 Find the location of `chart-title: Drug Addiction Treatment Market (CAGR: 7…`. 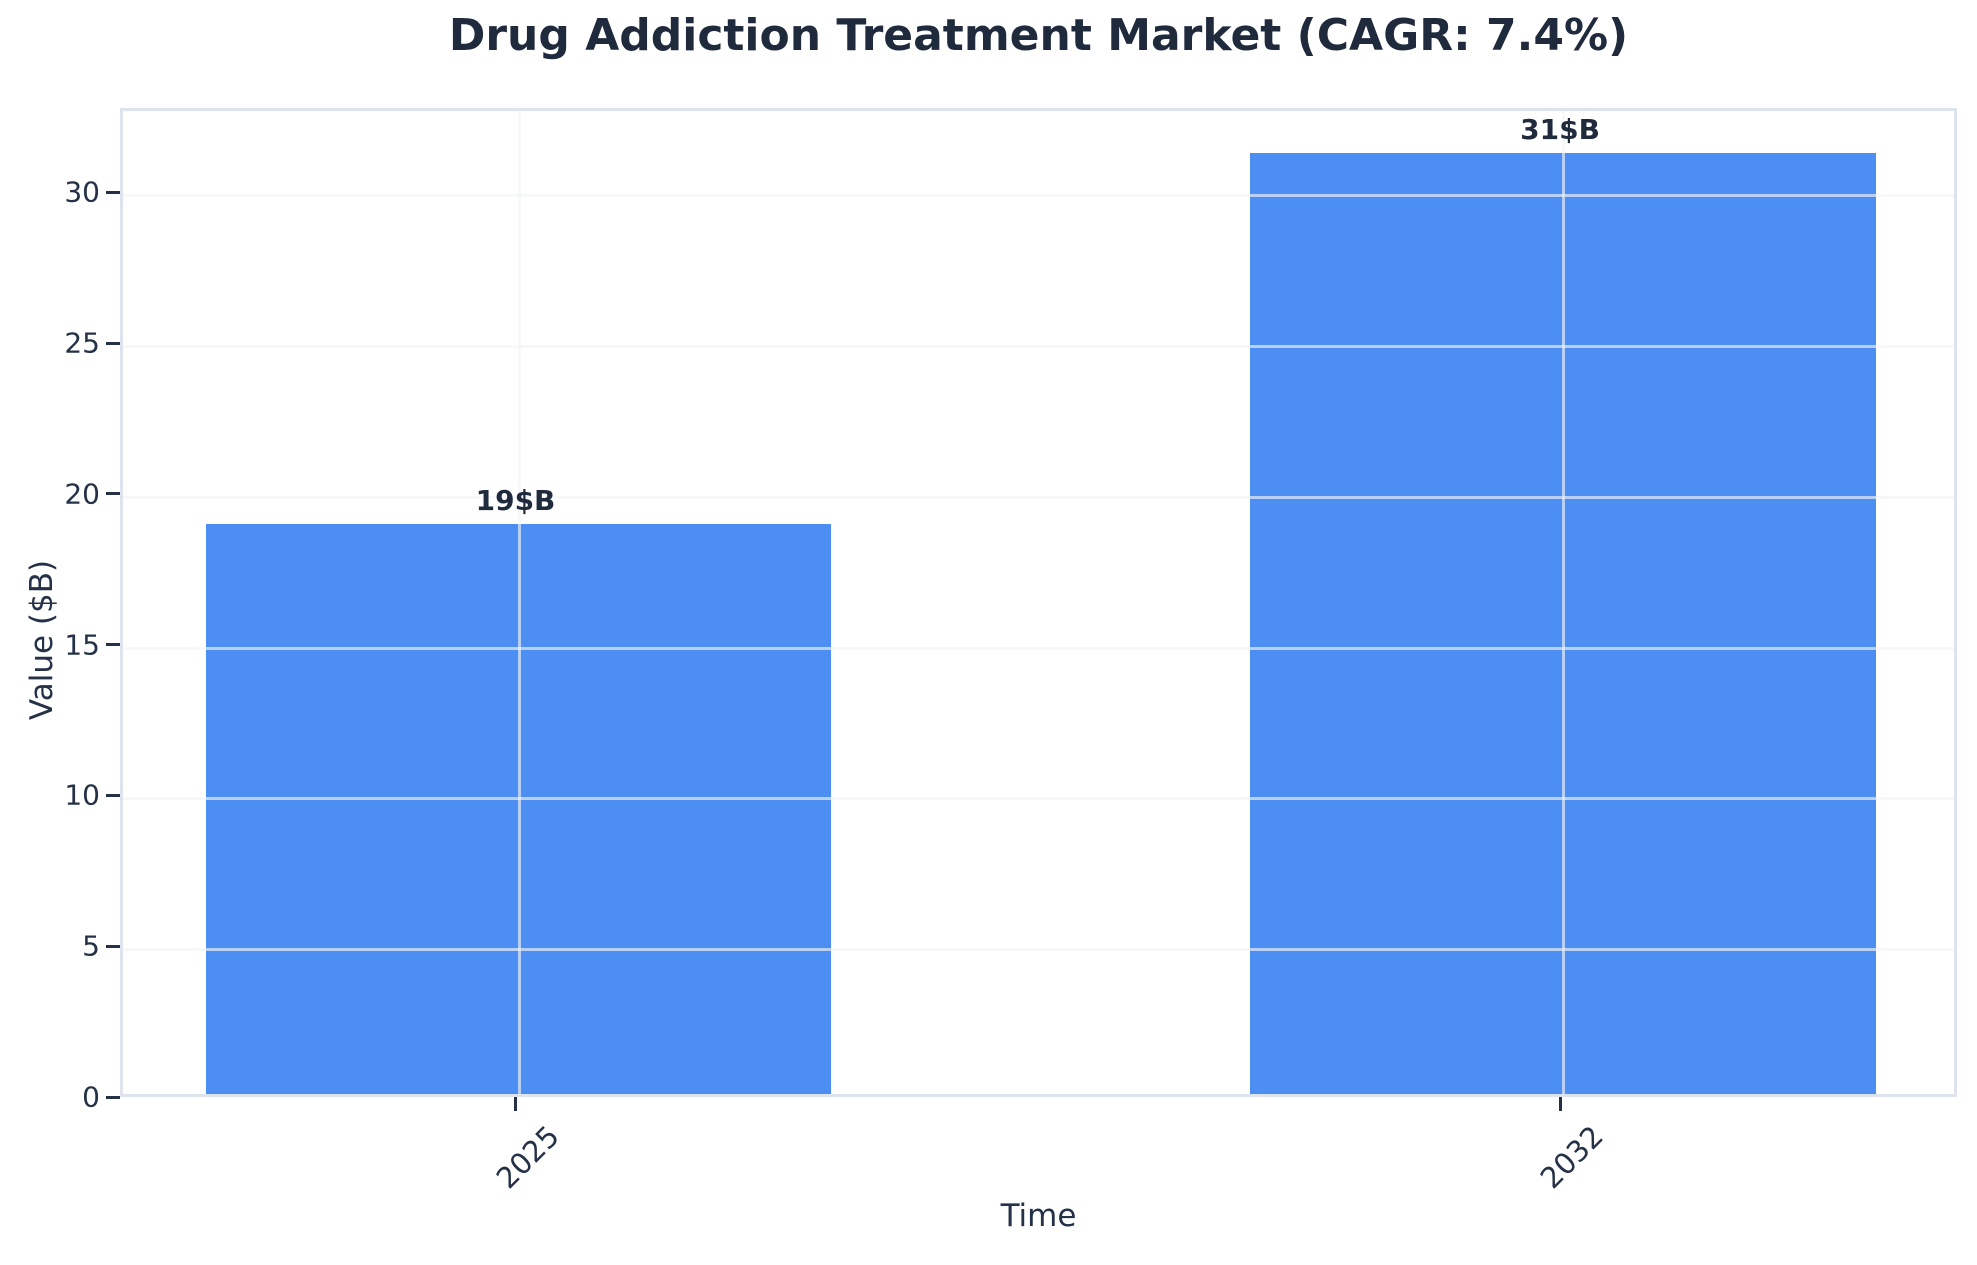

chart-title: Drug Addiction Treatment Market (CAGR: 7… is located at coordinates (1038, 35).